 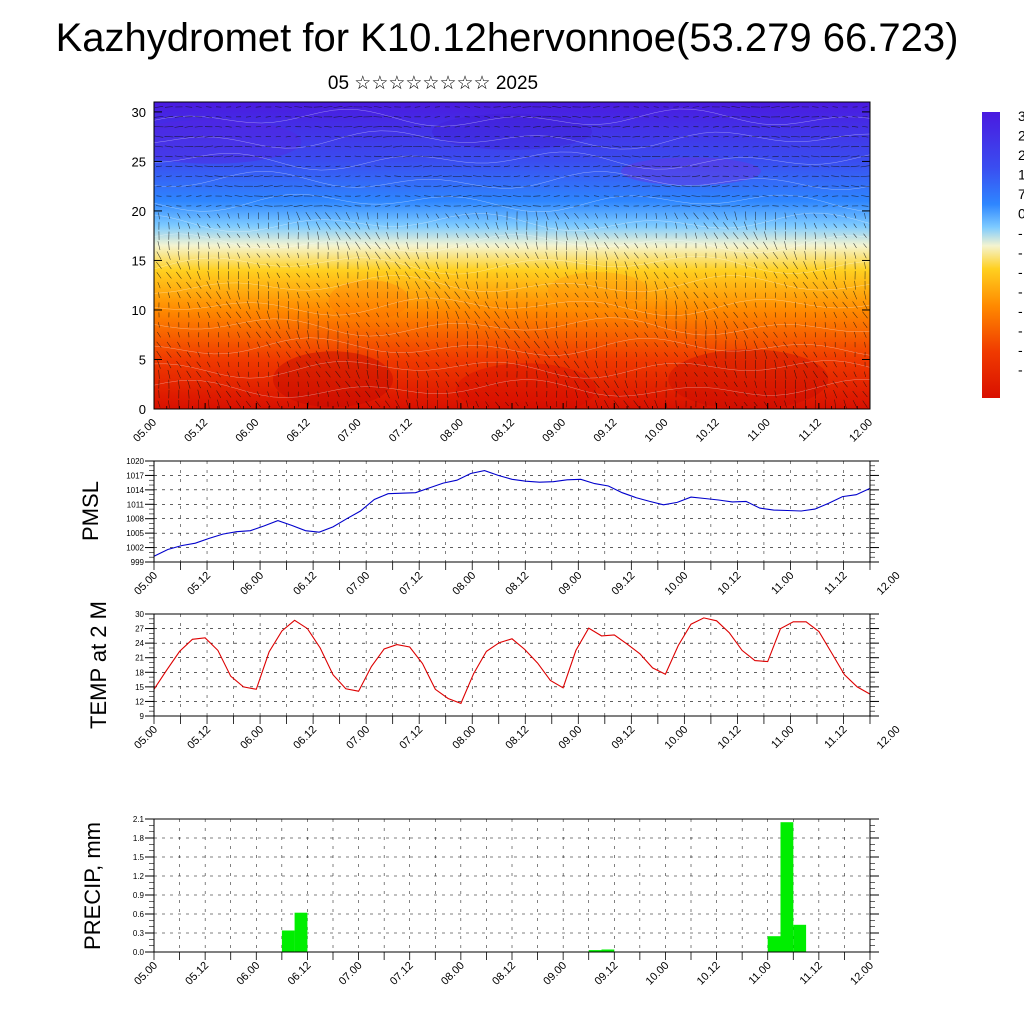 I want to click on y-tick-label: 5, so click(x=142, y=359).